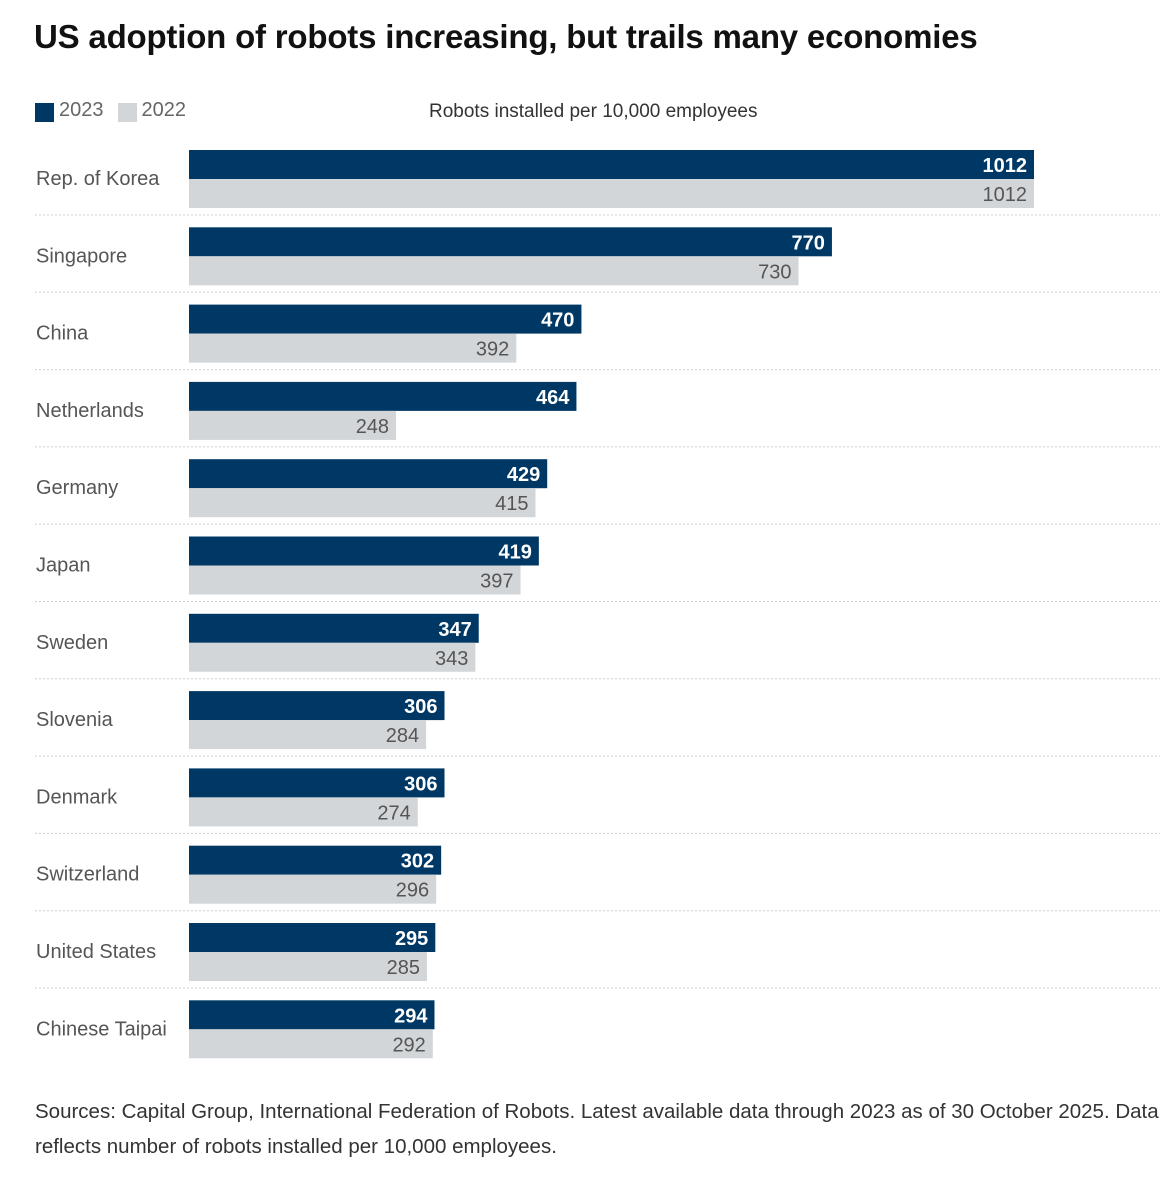 The width and height of the screenshot is (1160, 1184). What do you see at coordinates (451, 659) in the screenshot?
I see `data-label-2022: 343` at bounding box center [451, 659].